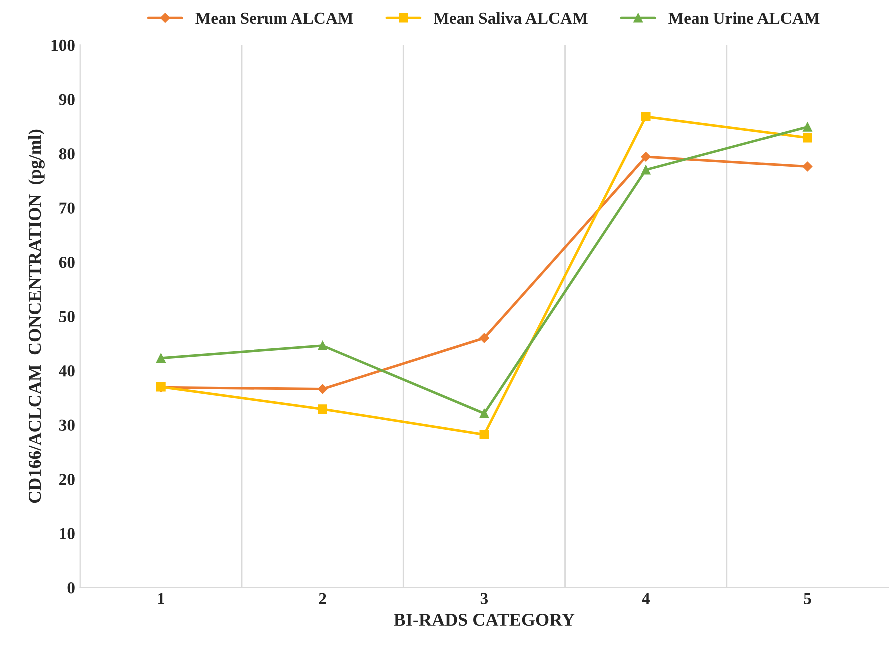  What do you see at coordinates (511, 18) in the screenshot?
I see `legend-label: Mean Saliva ALCAM` at bounding box center [511, 18].